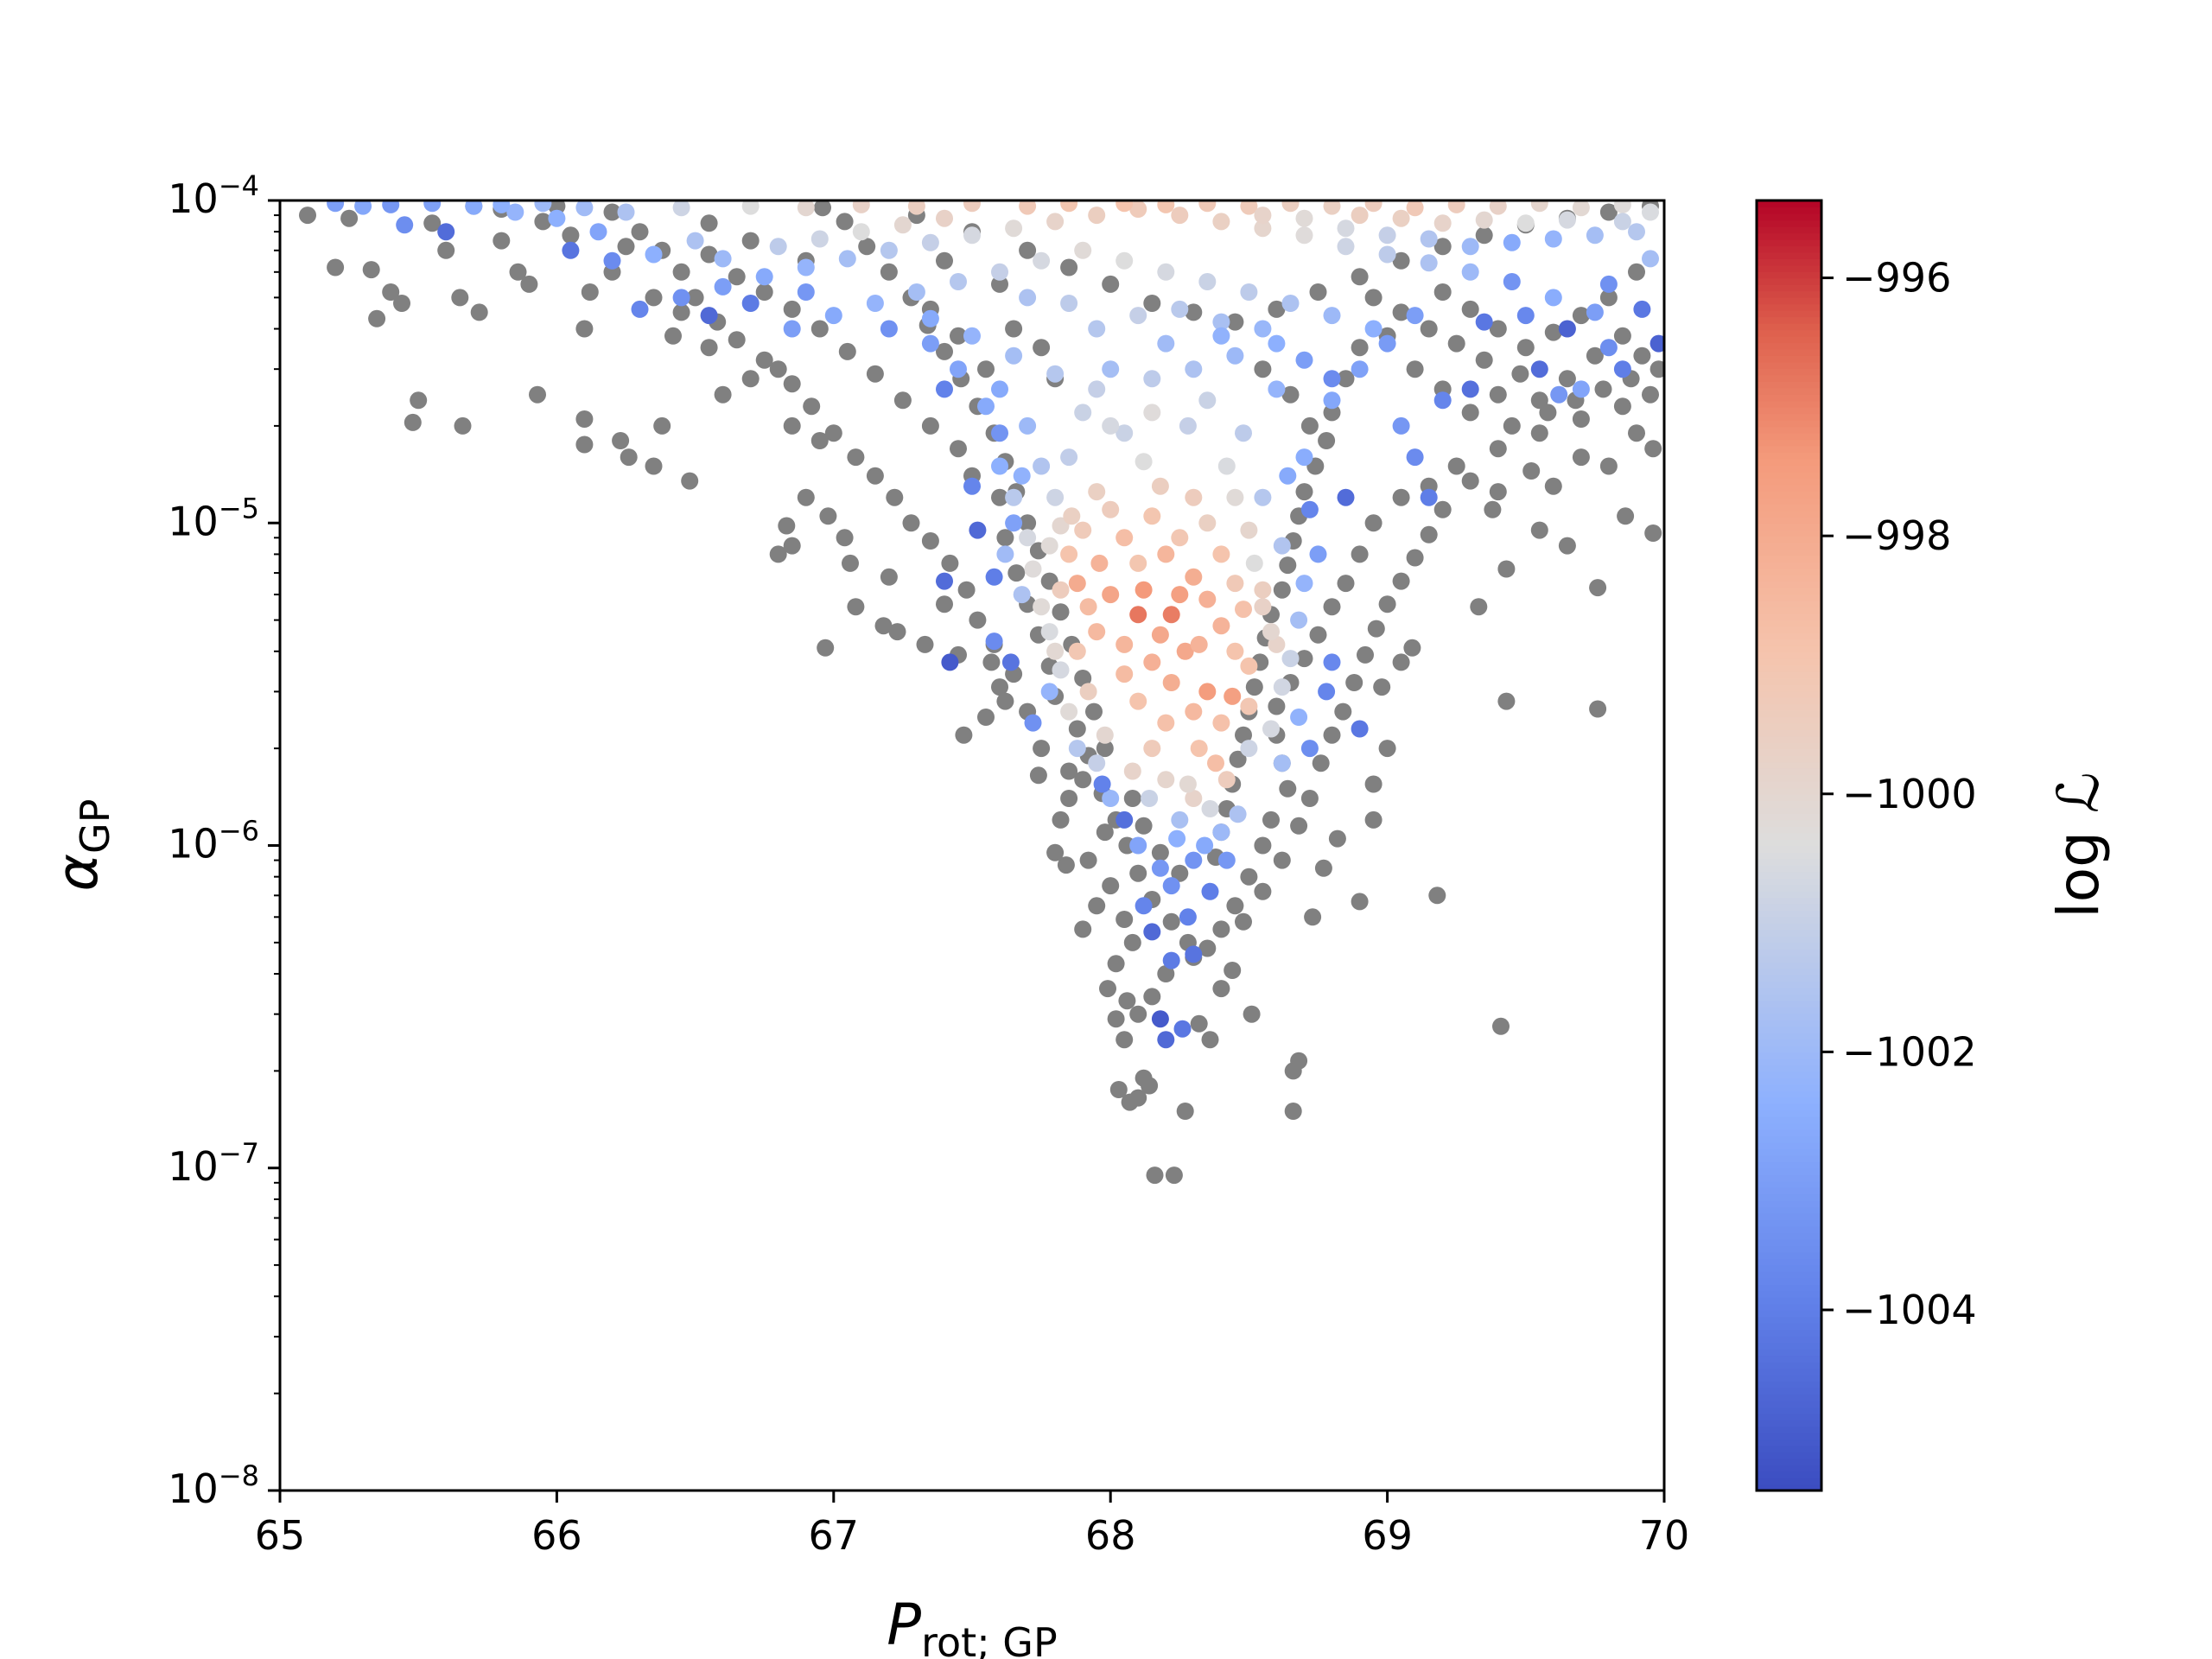  I want to click on colorbar-tick-label: −1000, so click(1909, 794).